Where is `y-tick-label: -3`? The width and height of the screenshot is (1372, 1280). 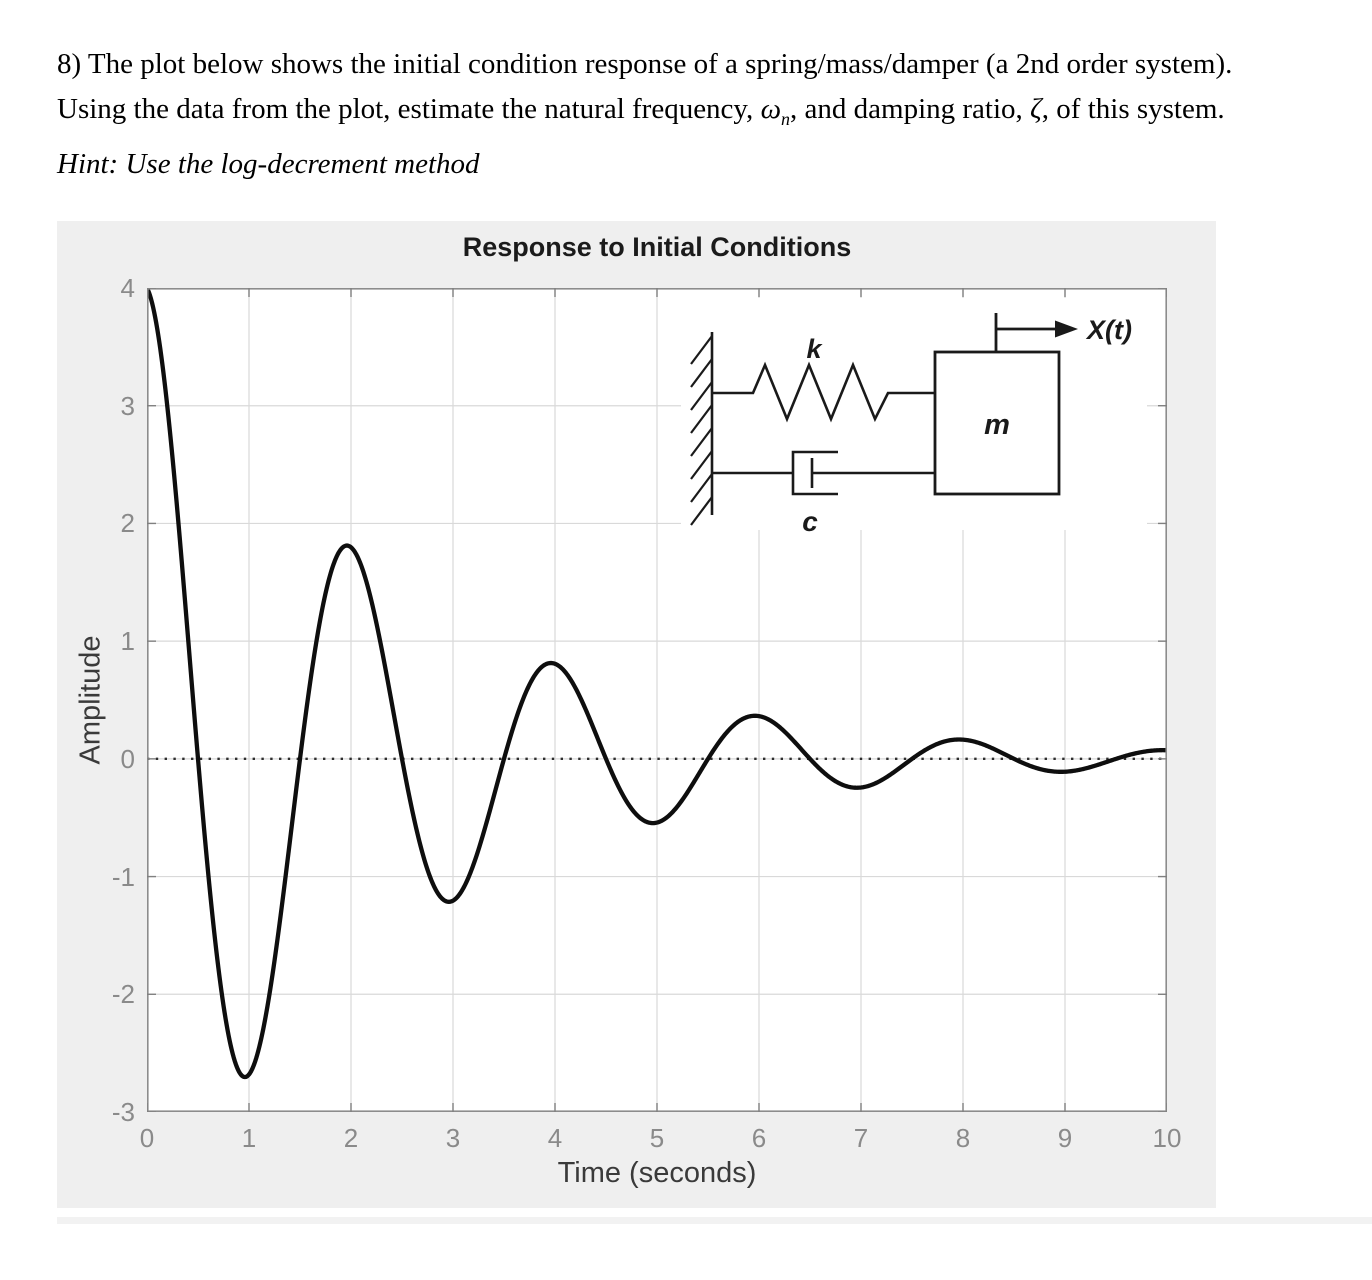 y-tick-label: -3 is located at coordinates (123, 1112).